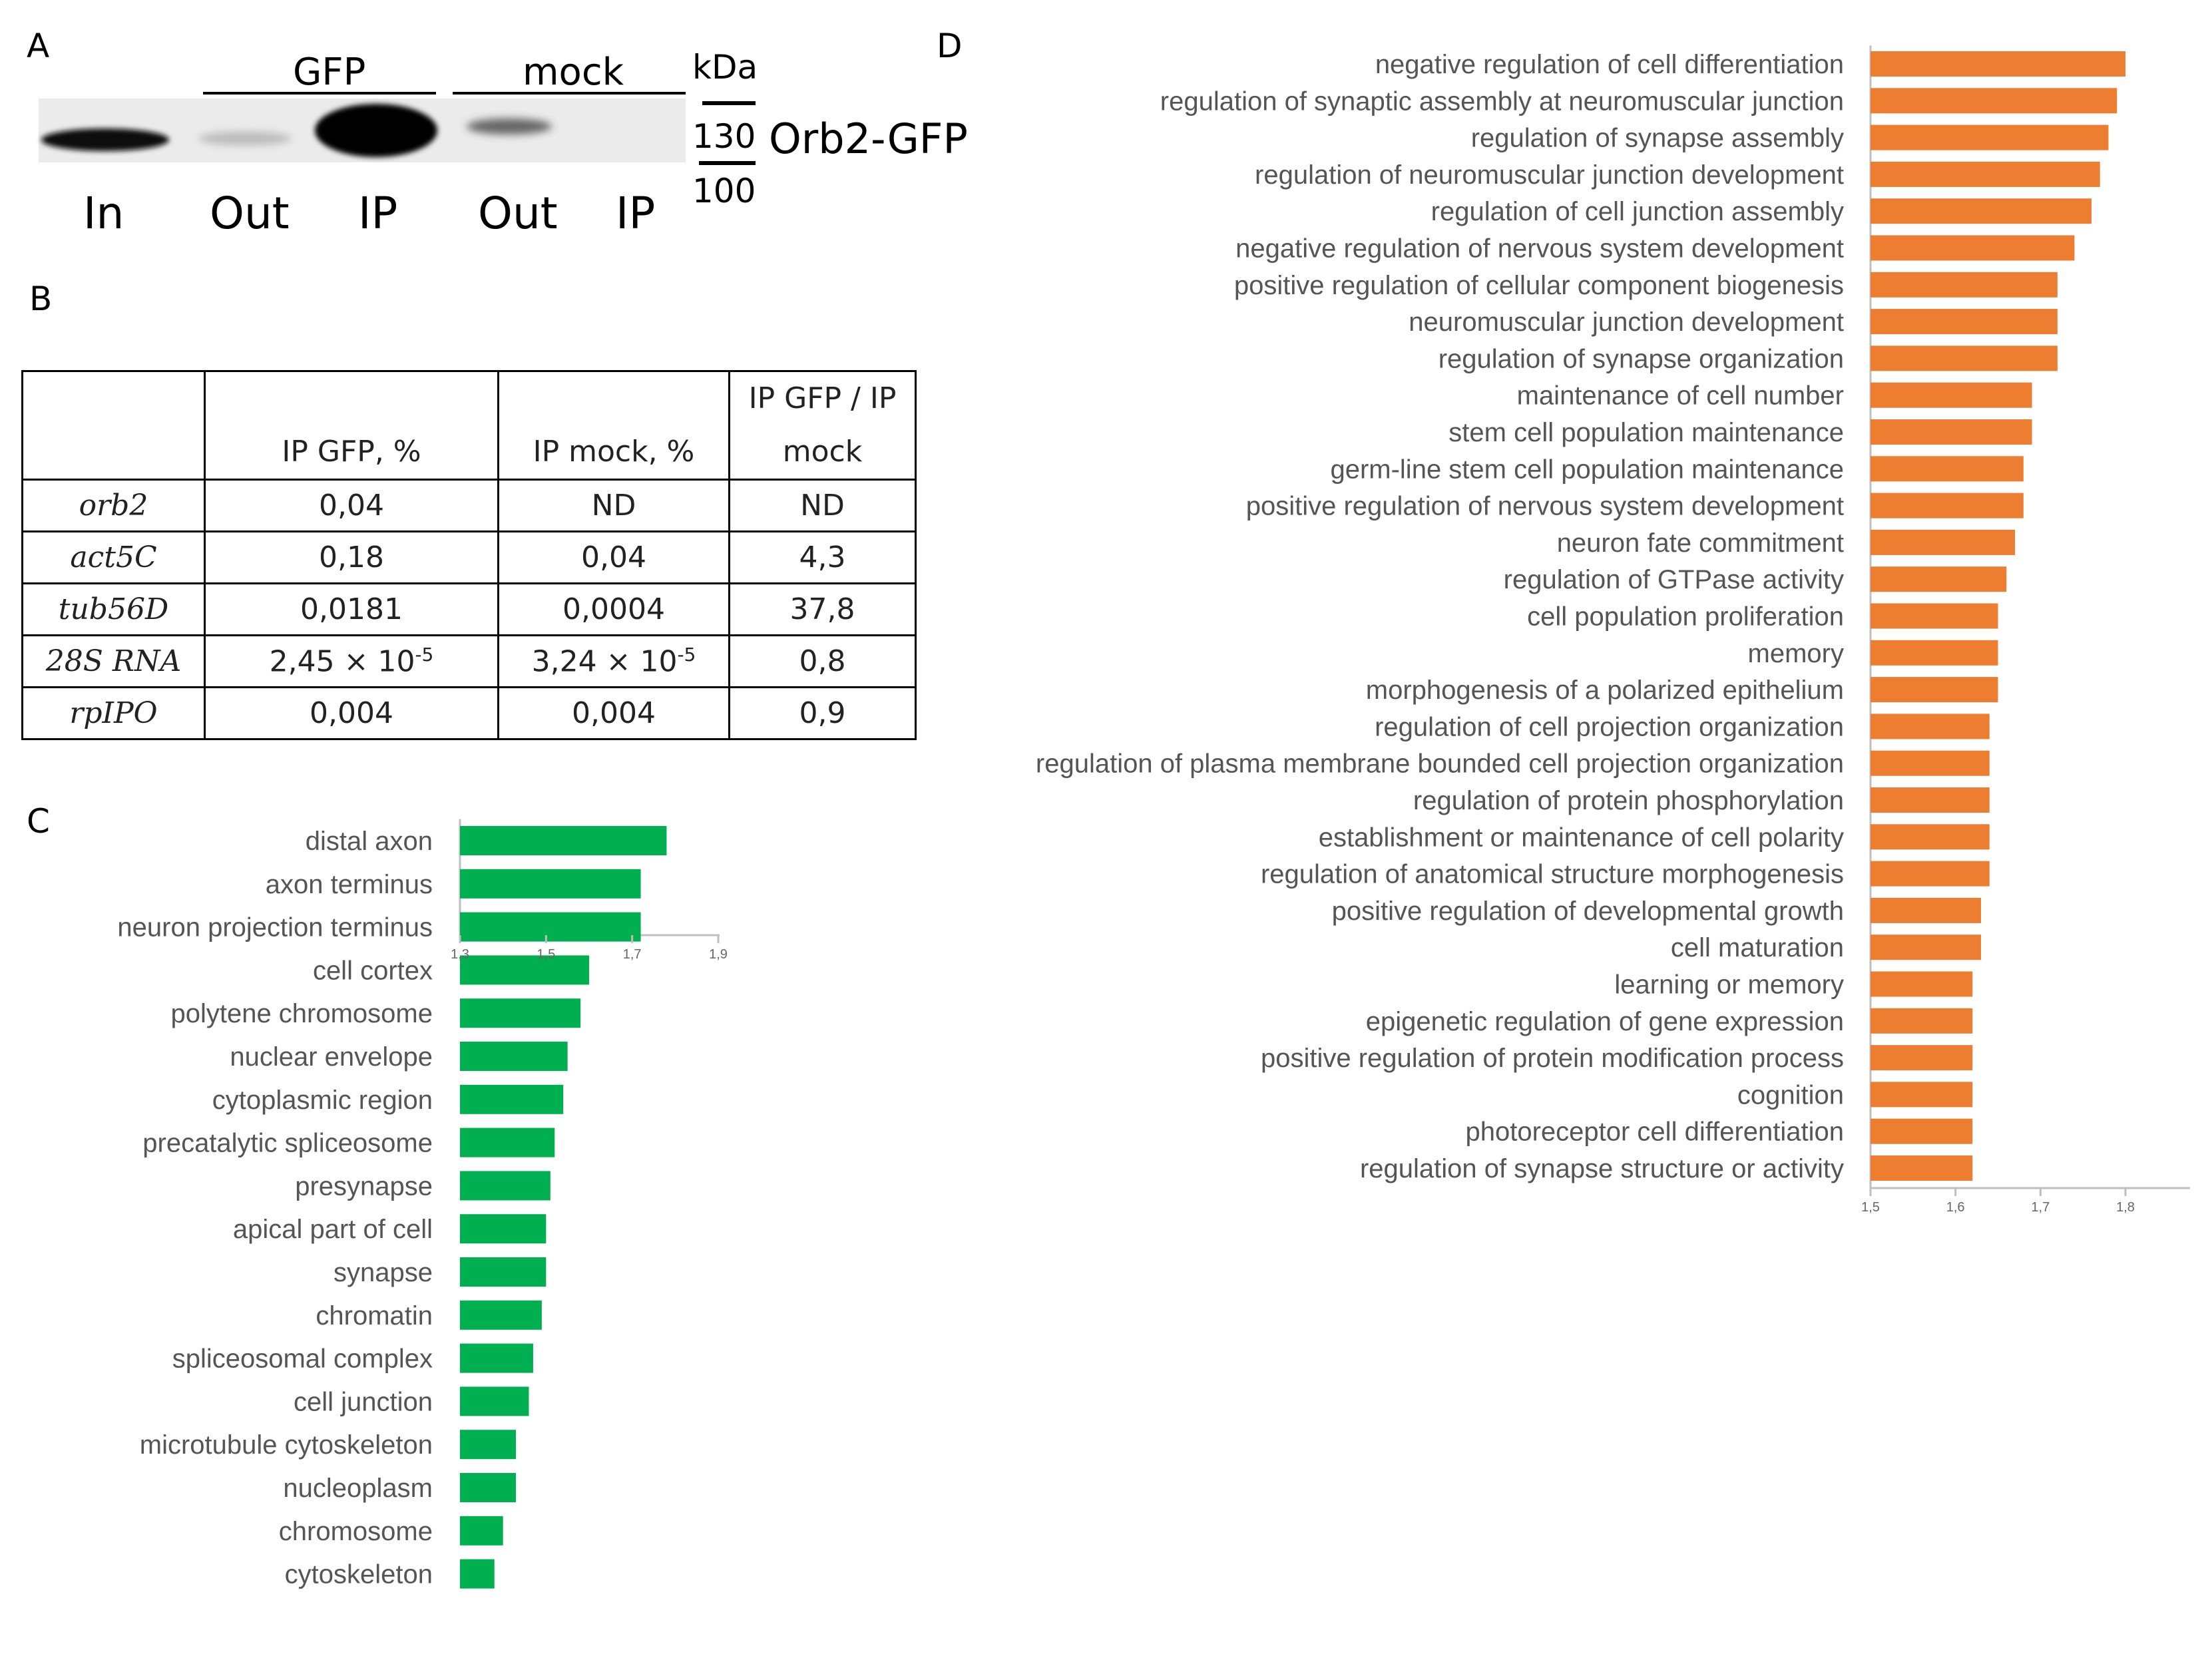  Describe the element at coordinates (1627, 322) in the screenshot. I see `chart-d-category-label: neuromuscular junction development` at that location.